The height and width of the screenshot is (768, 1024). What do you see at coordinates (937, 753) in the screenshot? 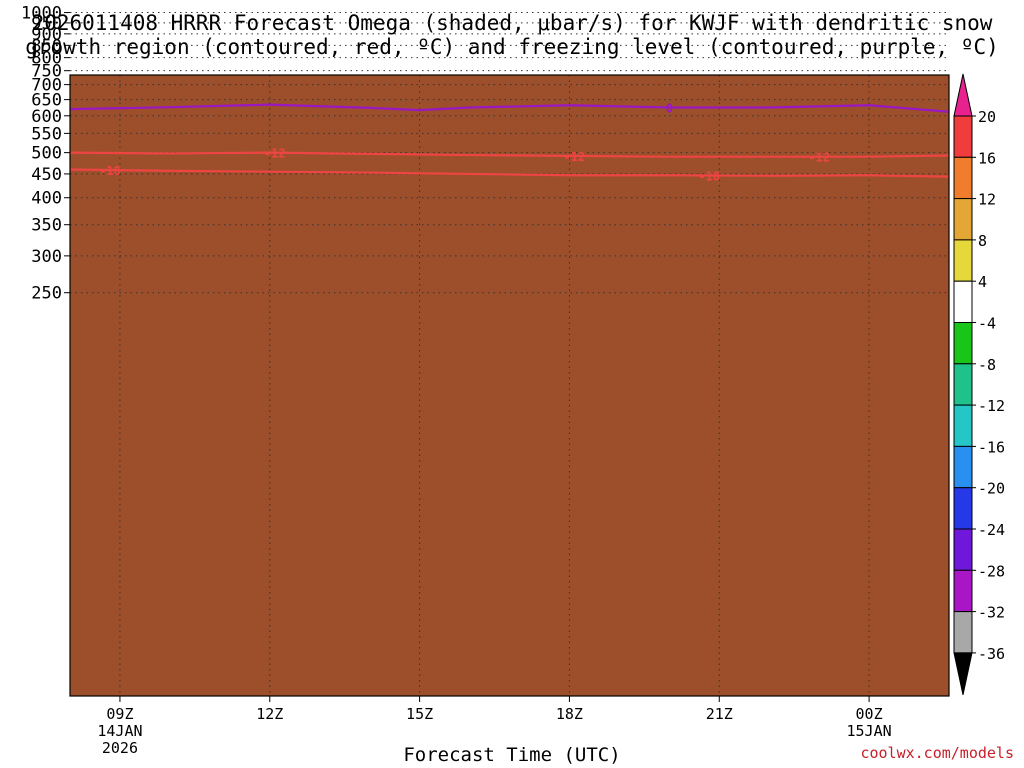
I see `credit-text: coolwx.com/models` at bounding box center [937, 753].